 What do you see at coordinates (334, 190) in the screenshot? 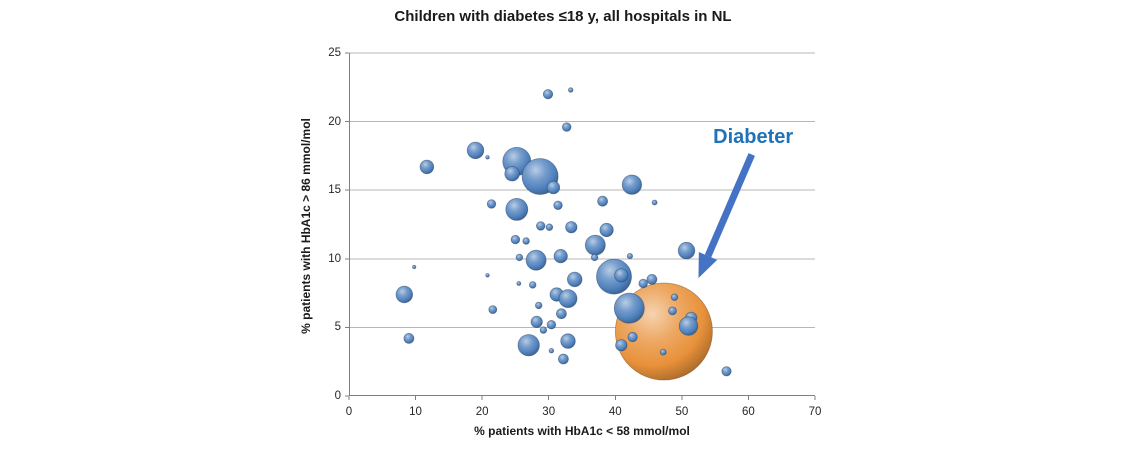
I see `y-tick-label: 15` at bounding box center [334, 190].